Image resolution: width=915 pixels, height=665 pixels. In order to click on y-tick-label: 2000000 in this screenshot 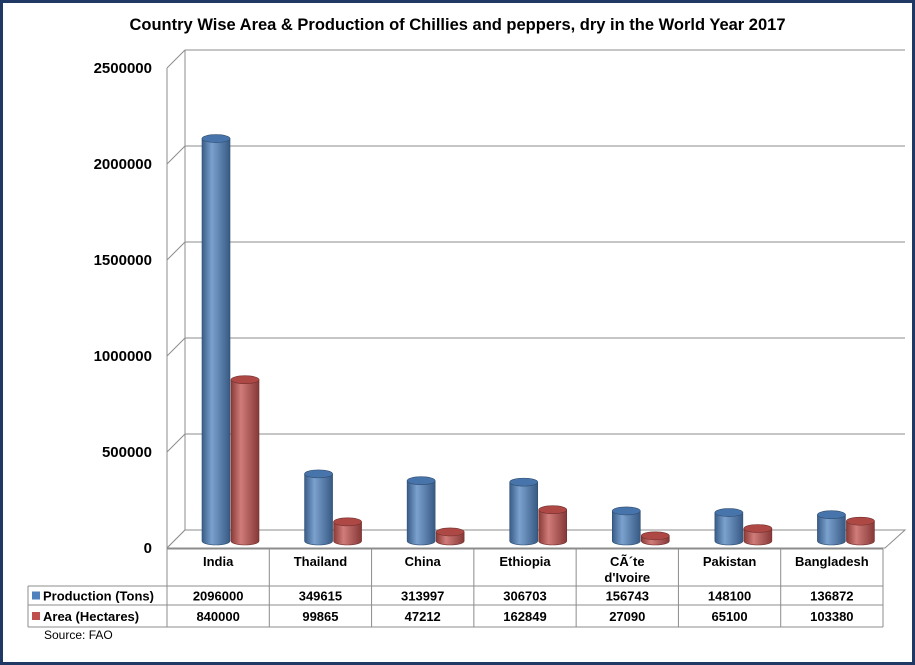, I will do `click(123, 164)`.